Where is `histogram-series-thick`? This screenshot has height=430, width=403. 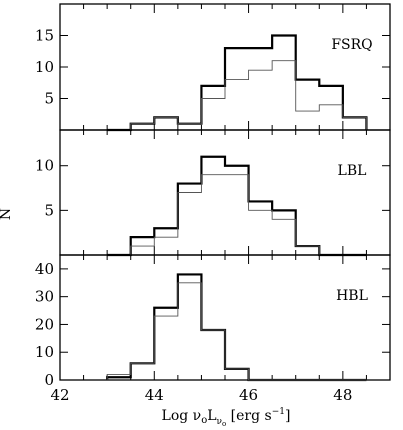 histogram-series-thick is located at coordinates (237, 83).